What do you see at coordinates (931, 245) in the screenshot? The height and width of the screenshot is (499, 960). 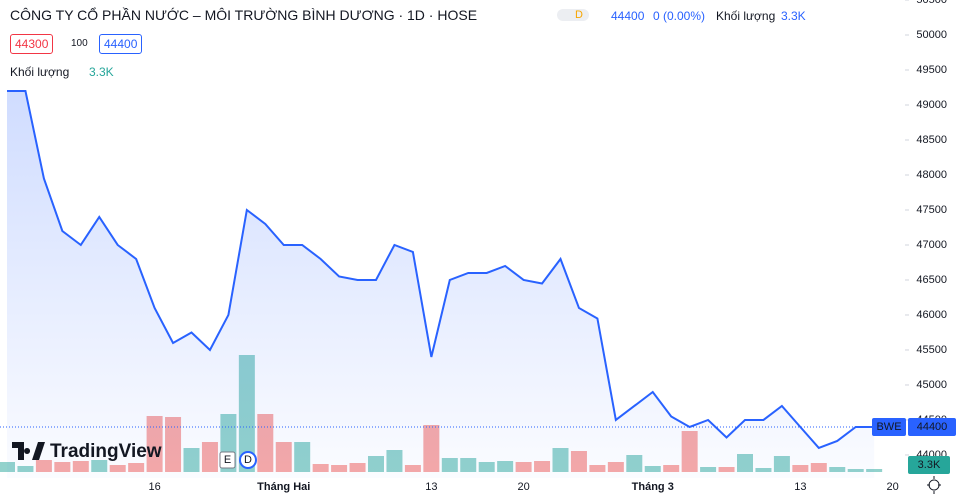 I see `y-tick-label: 47000` at bounding box center [931, 245].